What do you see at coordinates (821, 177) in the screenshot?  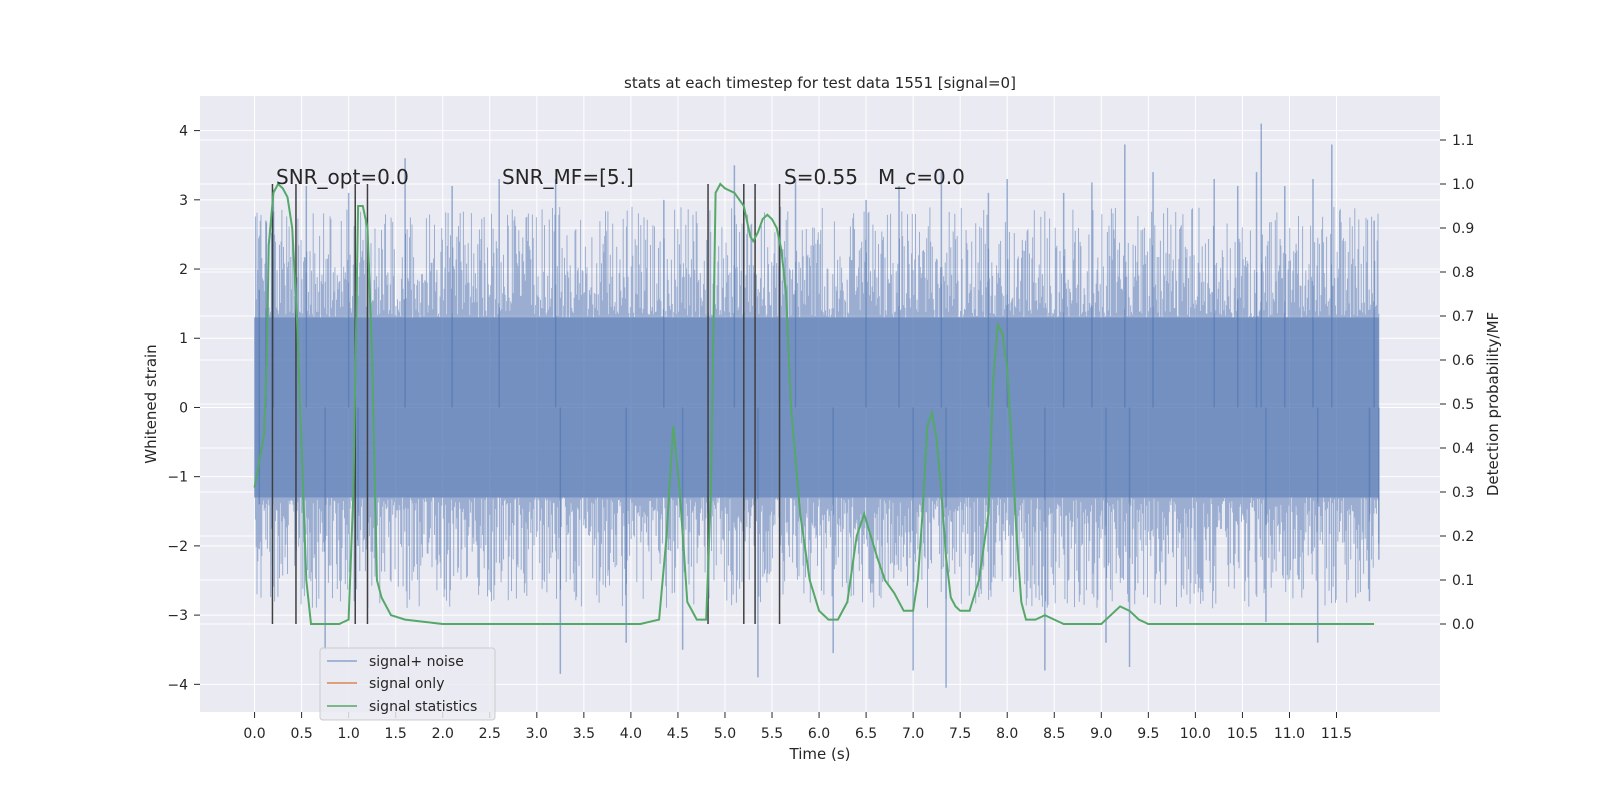 I see `annotation-s: S=0.55` at bounding box center [821, 177].